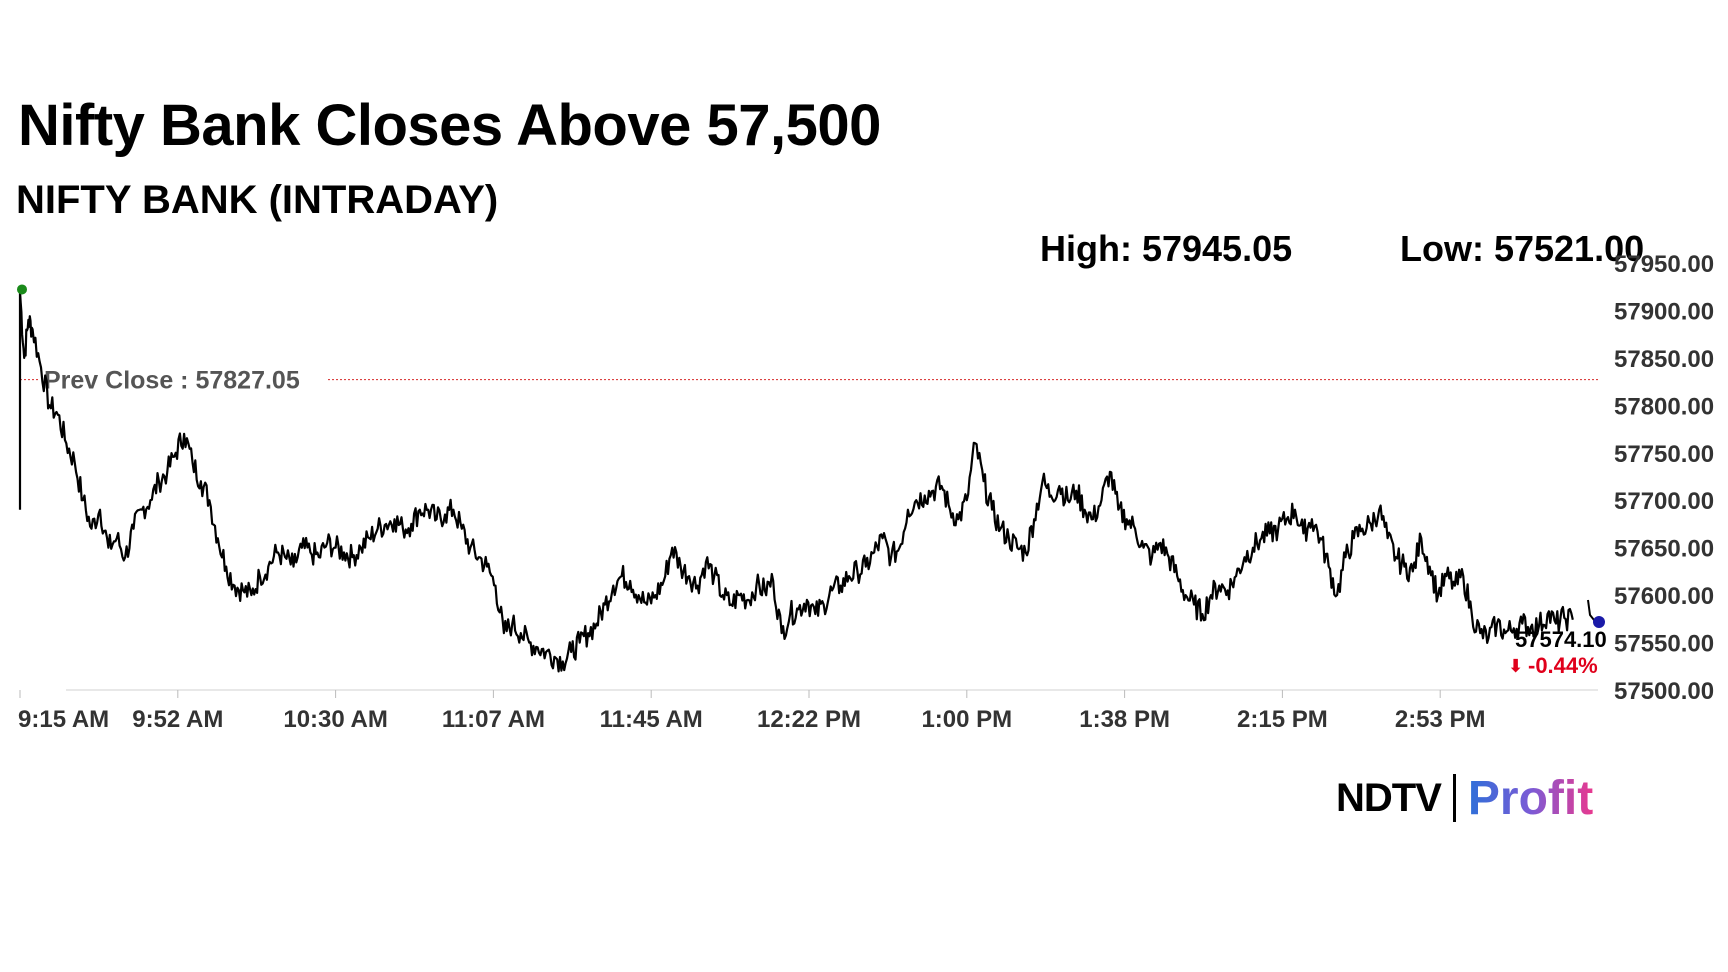 This screenshot has height=972, width=1728. Describe the element at coordinates (172, 381) in the screenshot. I see `prev-close-label: Prev Close : 57827.05` at that location.